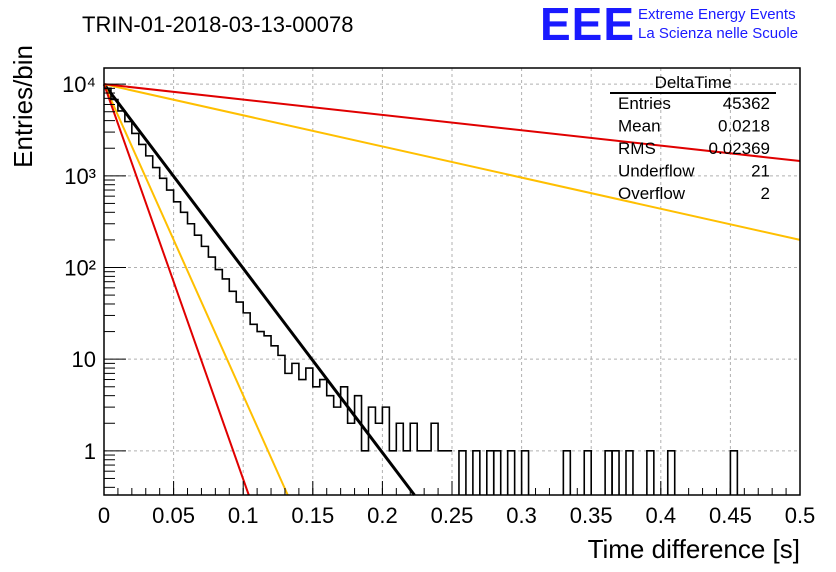  What do you see at coordinates (591, 515) in the screenshot?
I see `x-tick-label: 0.35` at bounding box center [591, 515].